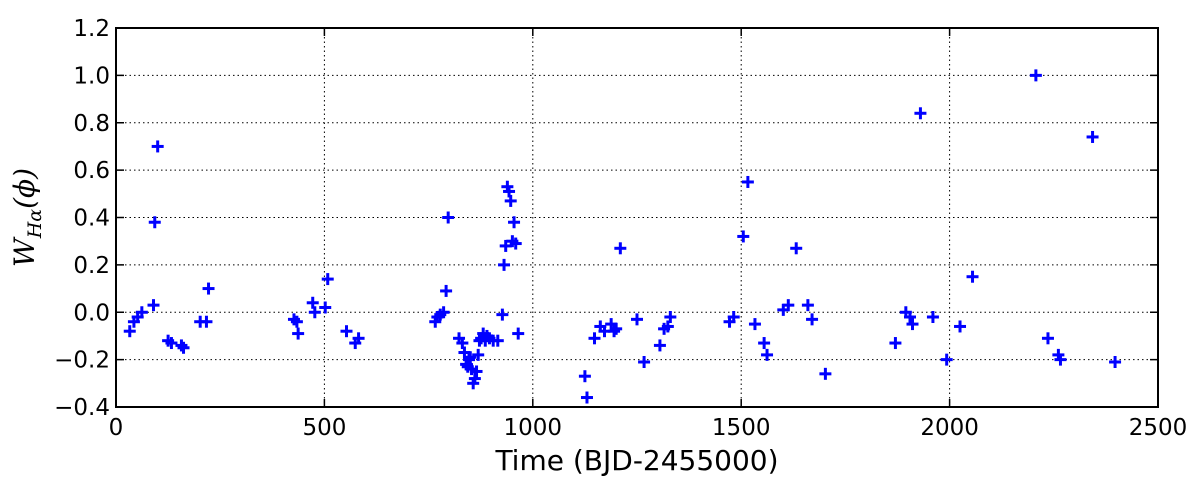 The image size is (1200, 479). What do you see at coordinates (91, 266) in the screenshot?
I see `y-tick-label: 0.2` at bounding box center [91, 266].